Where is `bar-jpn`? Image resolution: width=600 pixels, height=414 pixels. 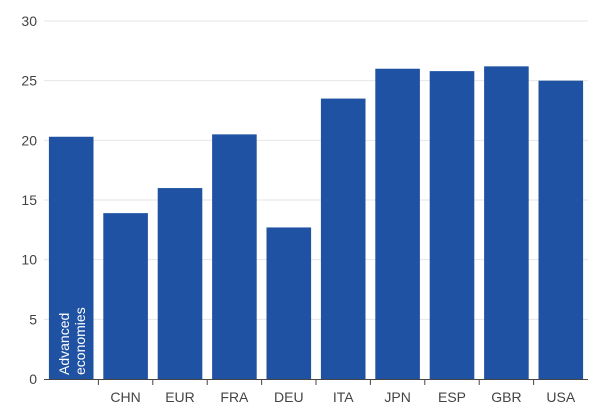
bar-jpn is located at coordinates (397, 223).